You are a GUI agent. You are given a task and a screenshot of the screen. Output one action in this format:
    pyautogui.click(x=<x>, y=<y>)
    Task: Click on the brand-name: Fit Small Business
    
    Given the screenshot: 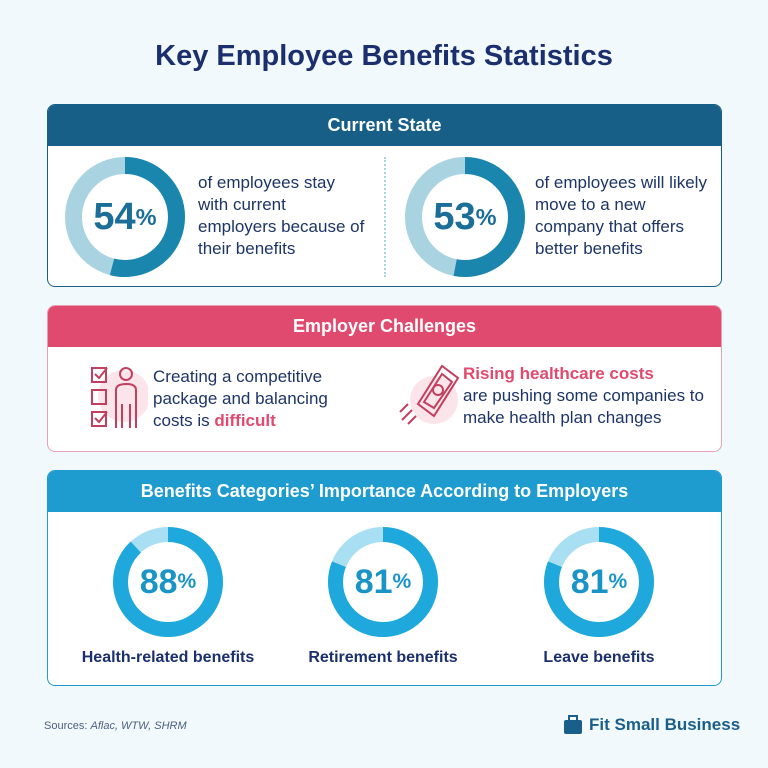 What is the action you would take?
    pyautogui.click(x=665, y=724)
    